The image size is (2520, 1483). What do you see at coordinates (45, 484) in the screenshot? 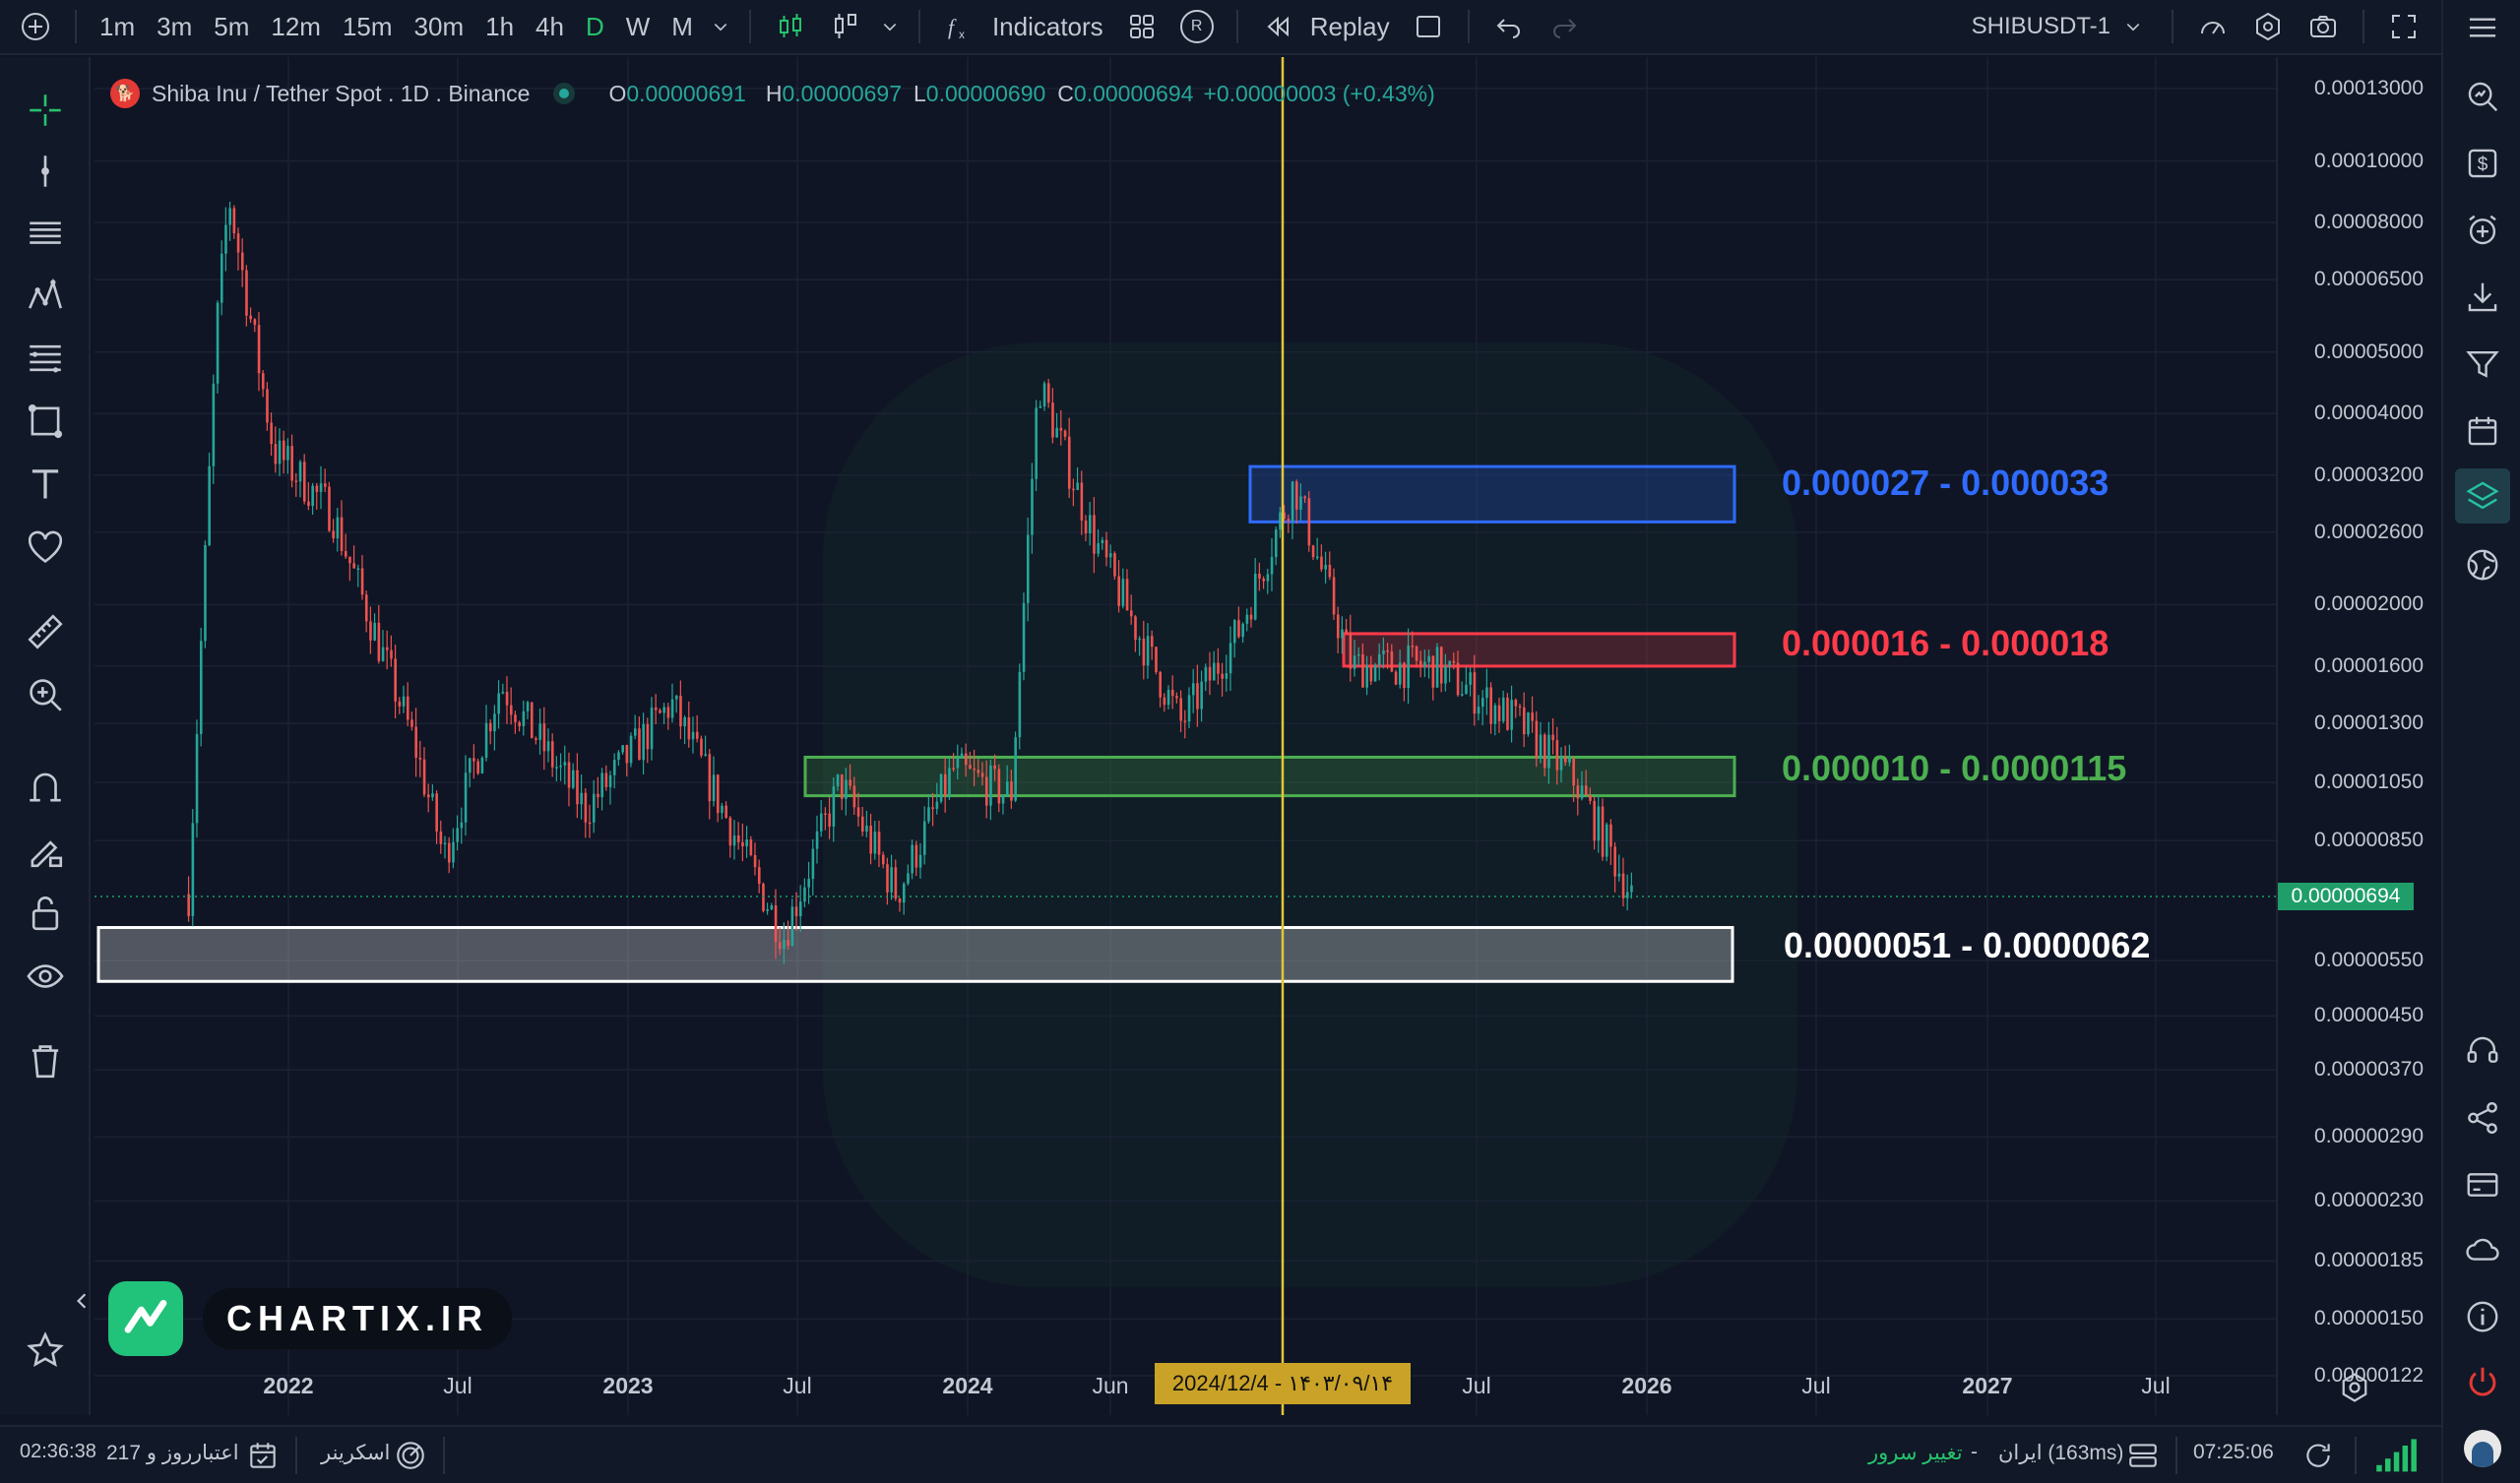
I see `text-tool-icon` at bounding box center [45, 484].